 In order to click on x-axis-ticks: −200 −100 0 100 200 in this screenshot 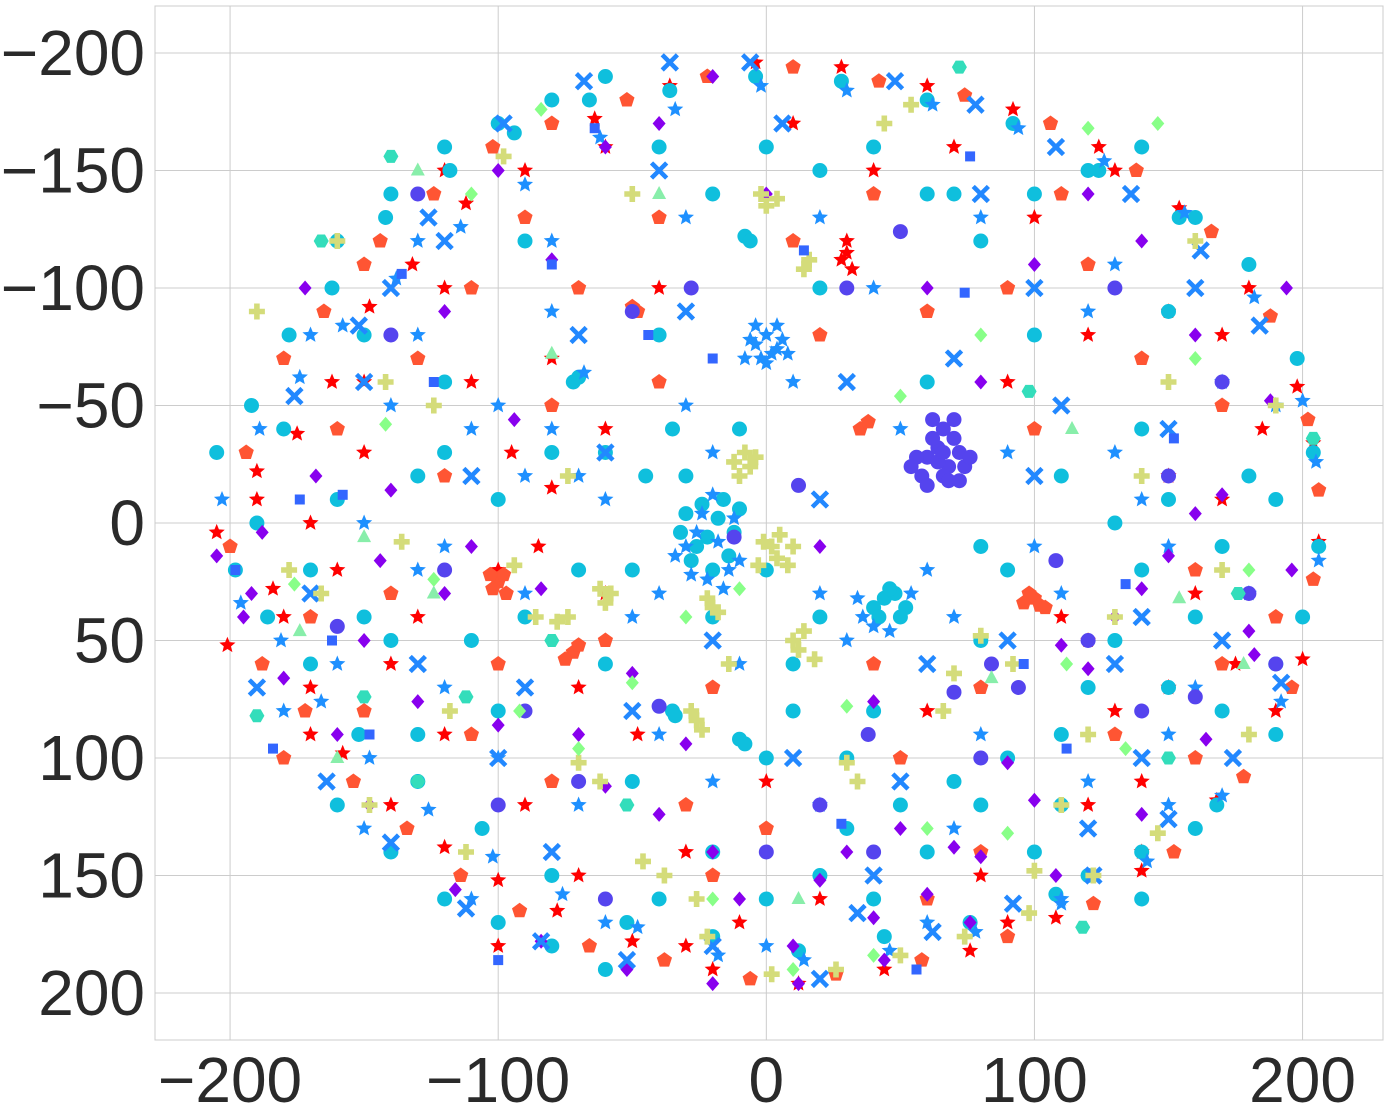, I will do `click(757, 1080)`.